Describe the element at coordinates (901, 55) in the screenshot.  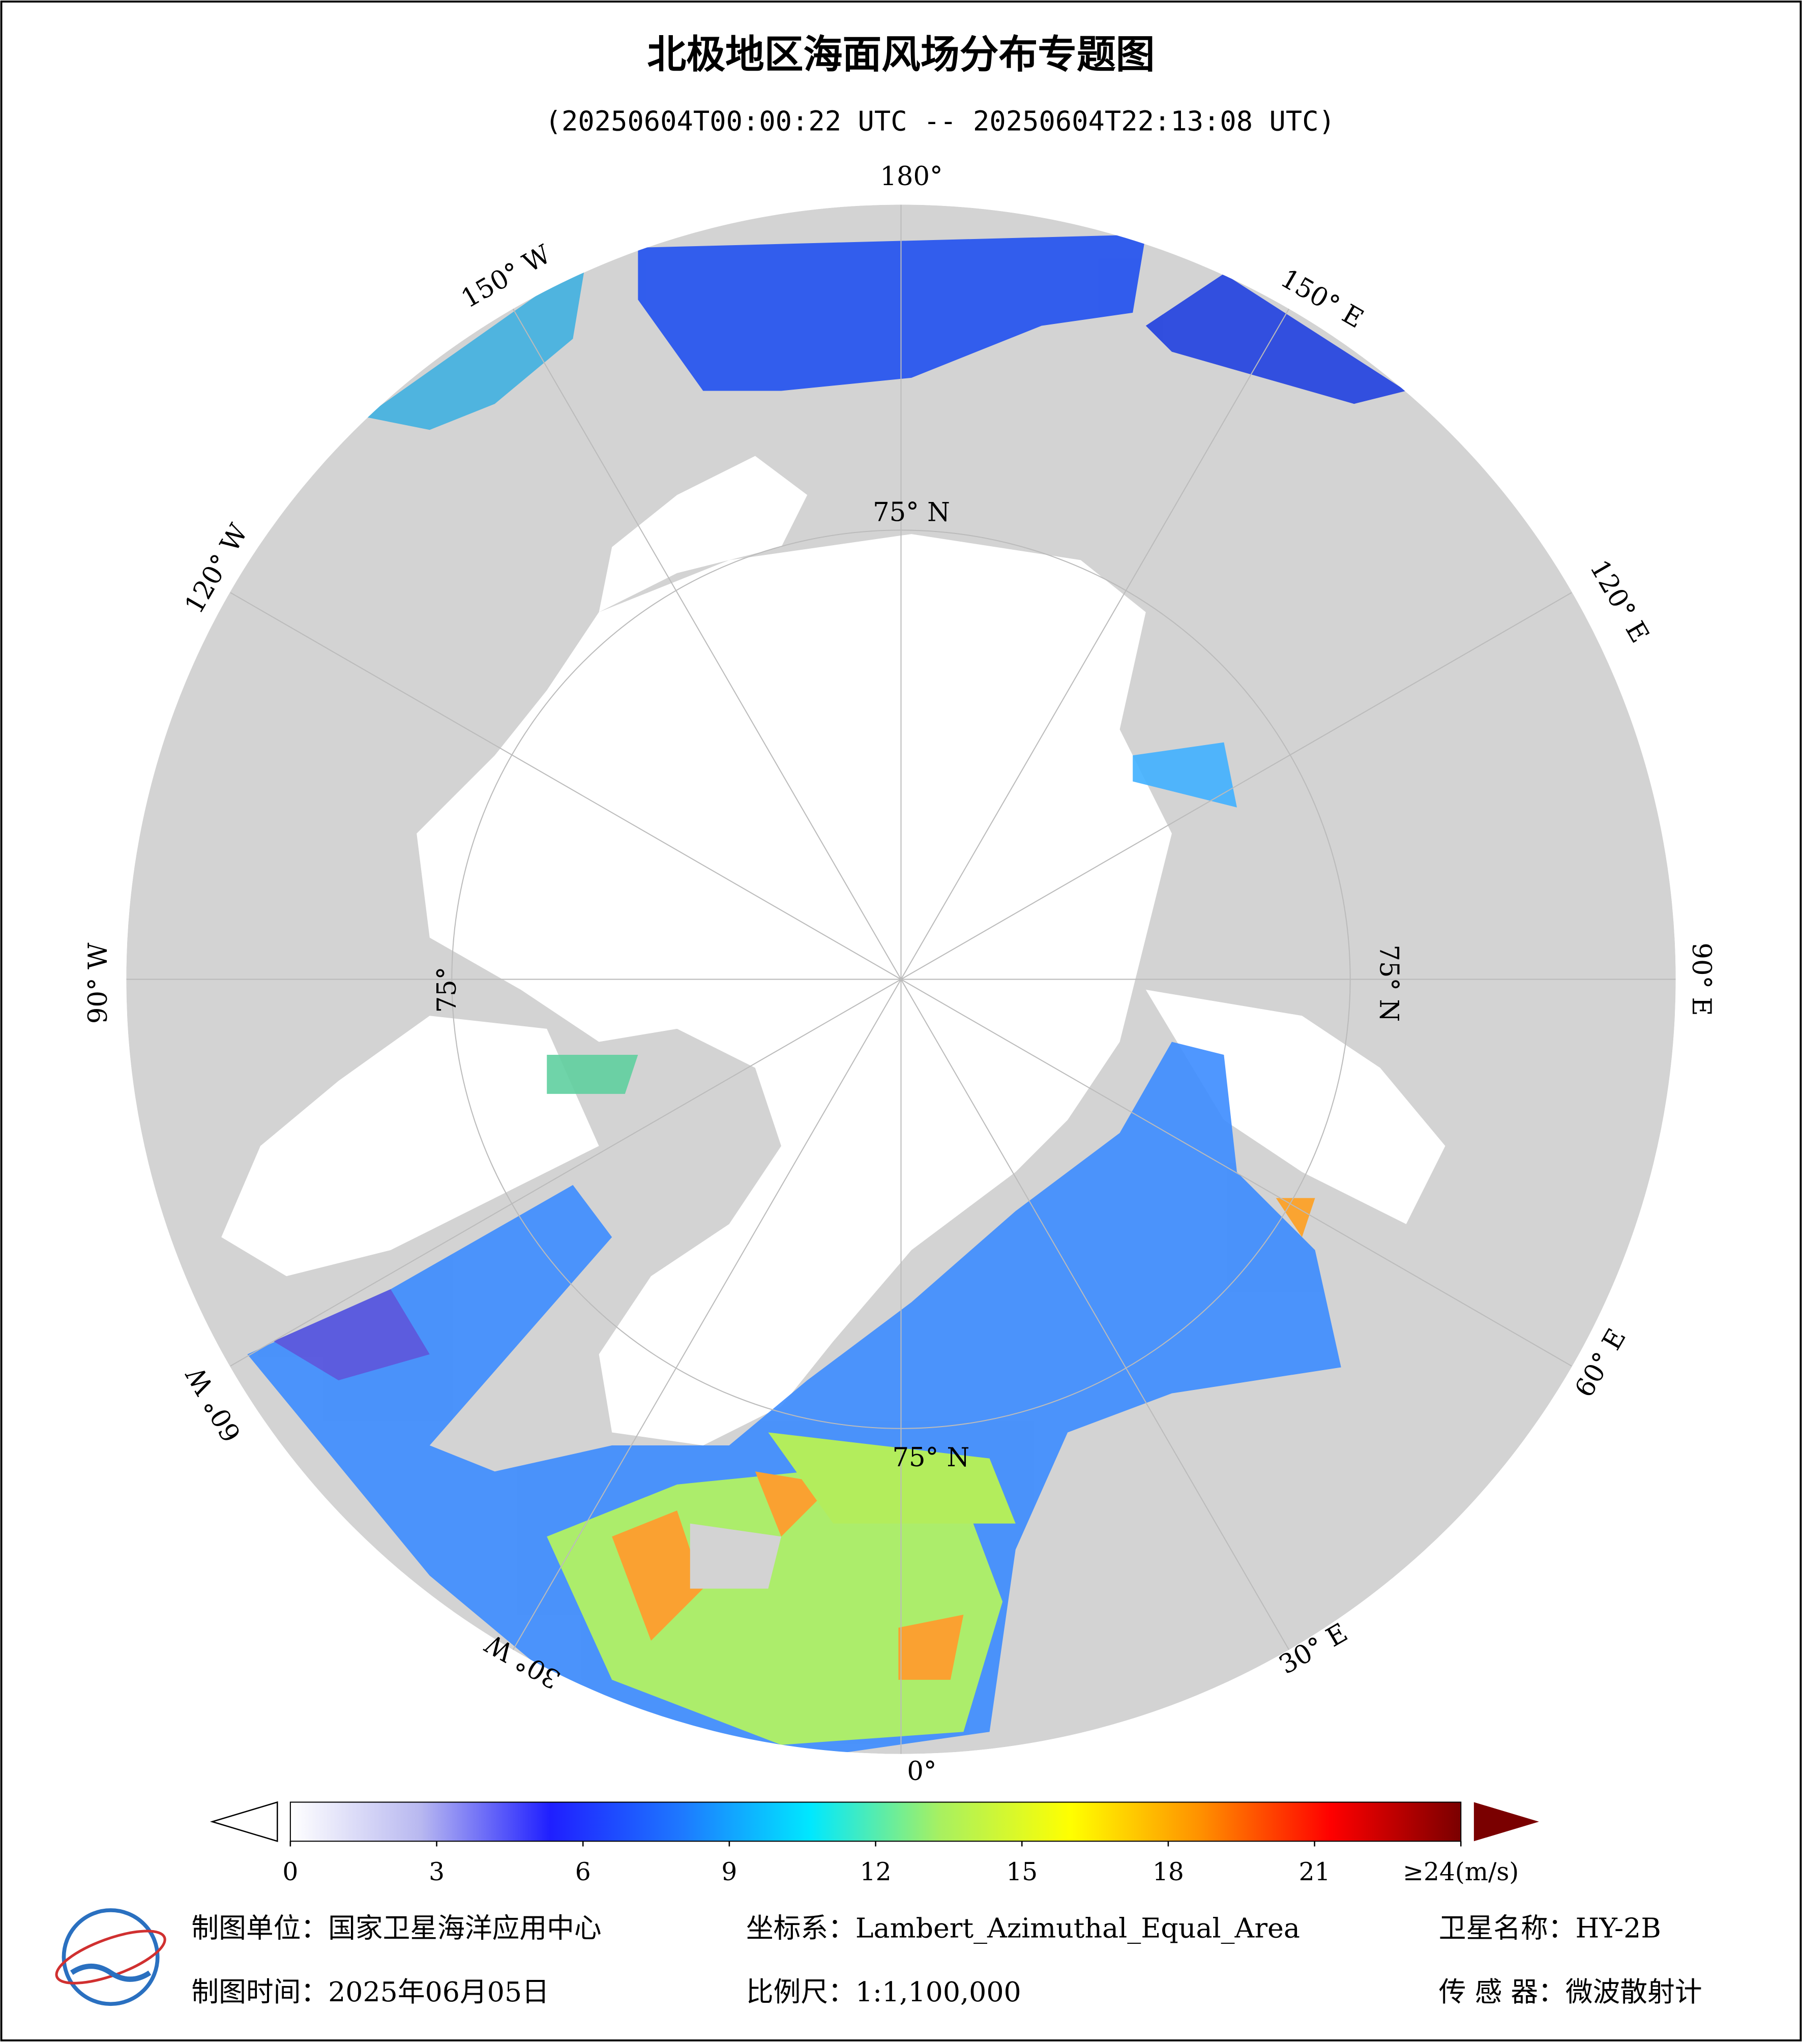
I see `title: 北极地区海面风场分布专题图` at that location.